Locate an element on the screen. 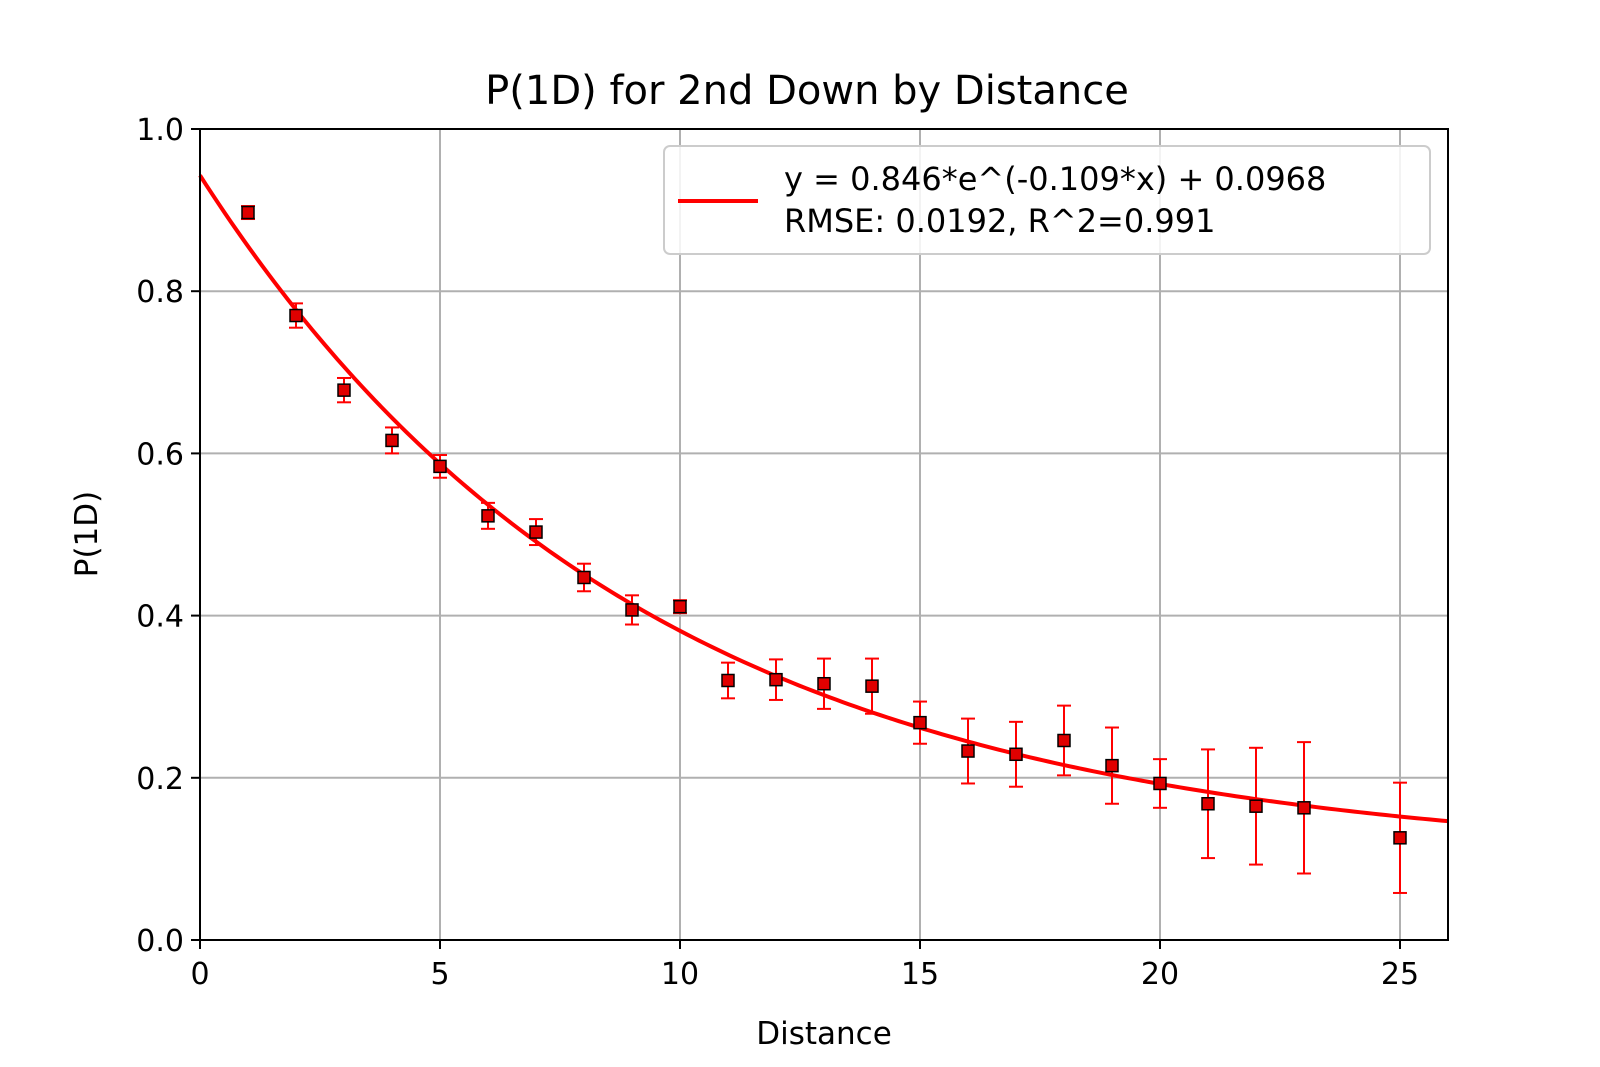 The height and width of the screenshot is (1067, 1600). y-tick-label: 0.6 is located at coordinates (160, 454).